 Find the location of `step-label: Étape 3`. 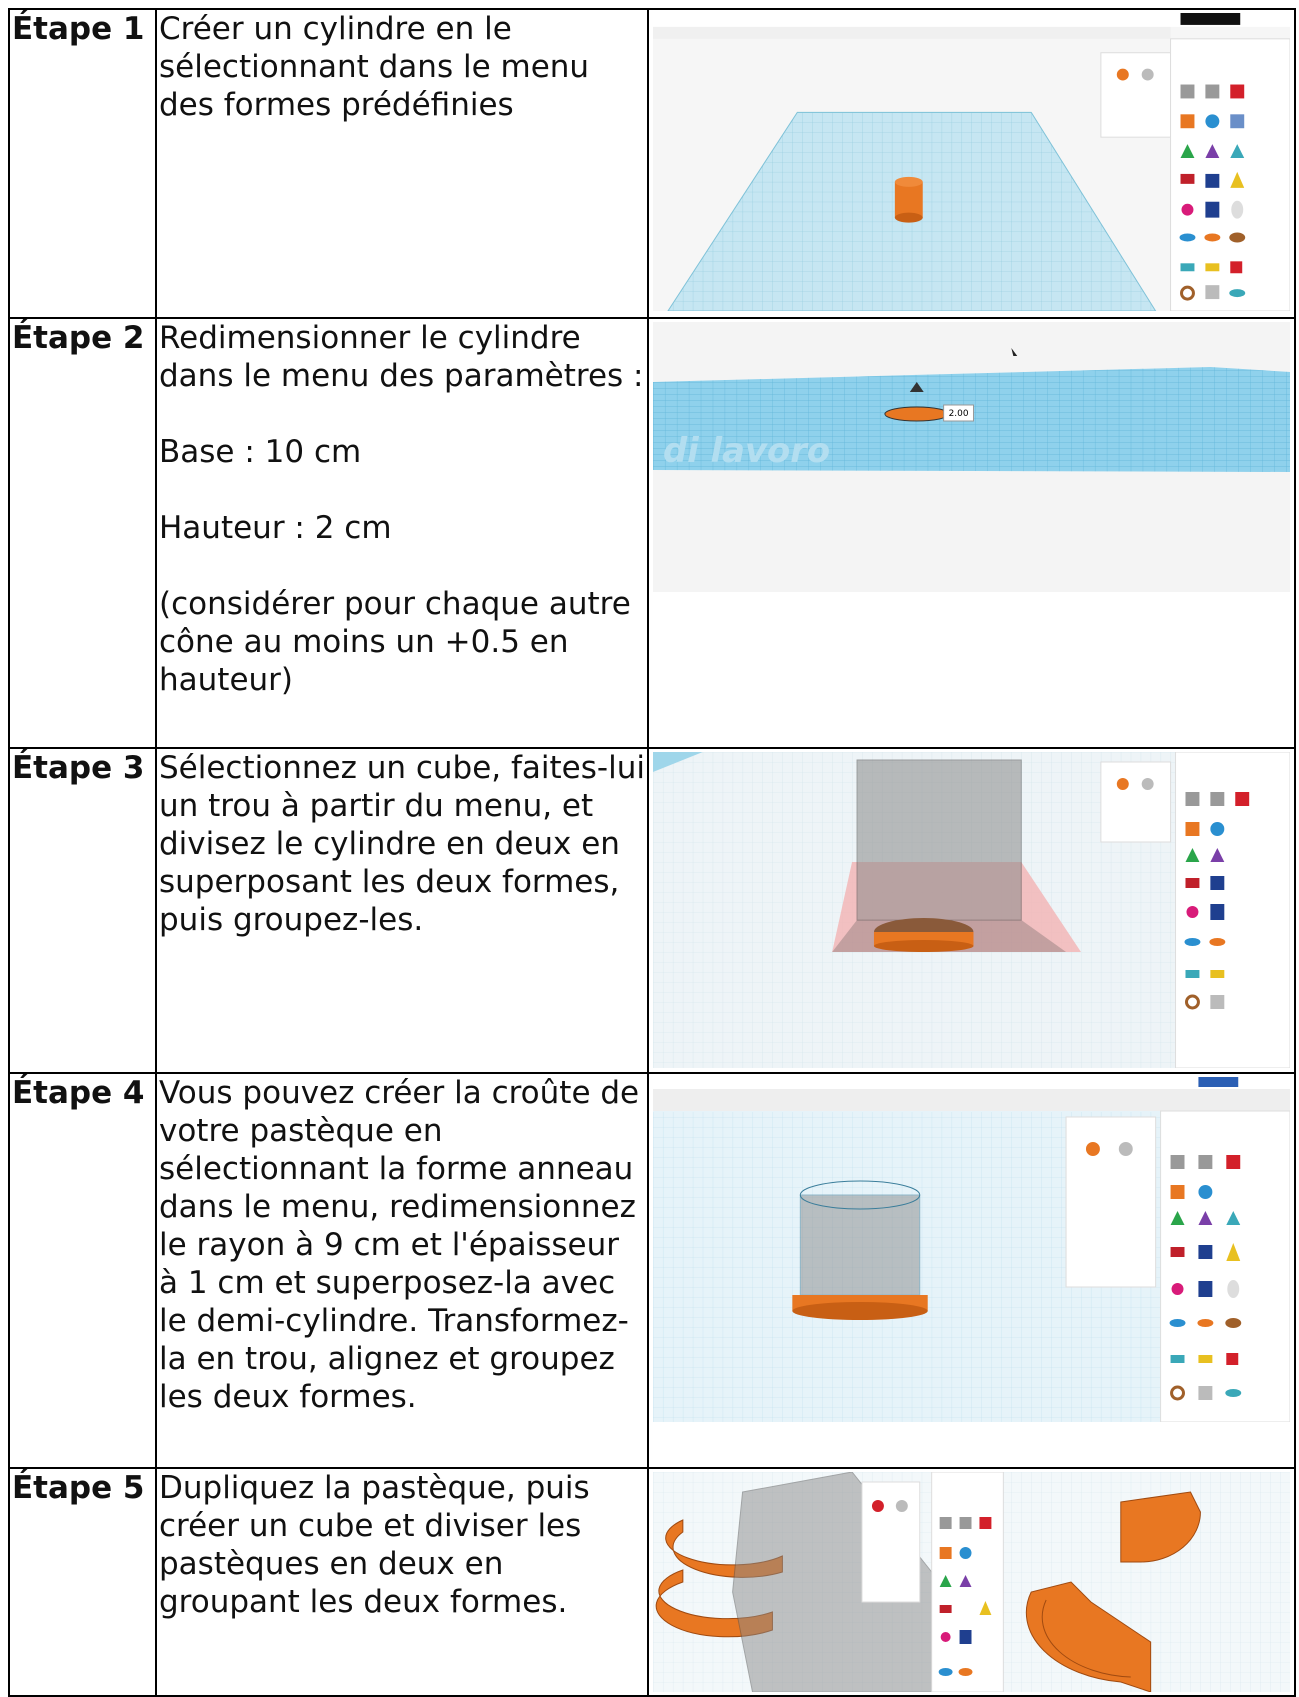

step-label: Étape 3 is located at coordinates (82, 910).